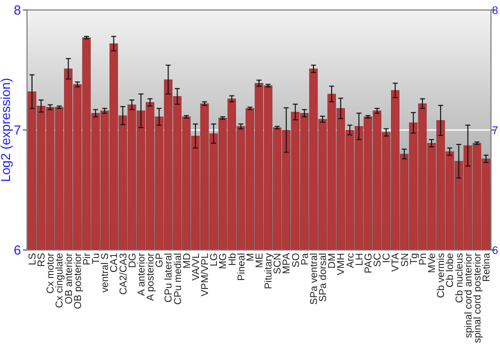 Image resolution: width=500 pixels, height=350 pixels. Describe the element at coordinates (6, 130) in the screenshot. I see `y-axis-title: Log2 (expression)` at that location.